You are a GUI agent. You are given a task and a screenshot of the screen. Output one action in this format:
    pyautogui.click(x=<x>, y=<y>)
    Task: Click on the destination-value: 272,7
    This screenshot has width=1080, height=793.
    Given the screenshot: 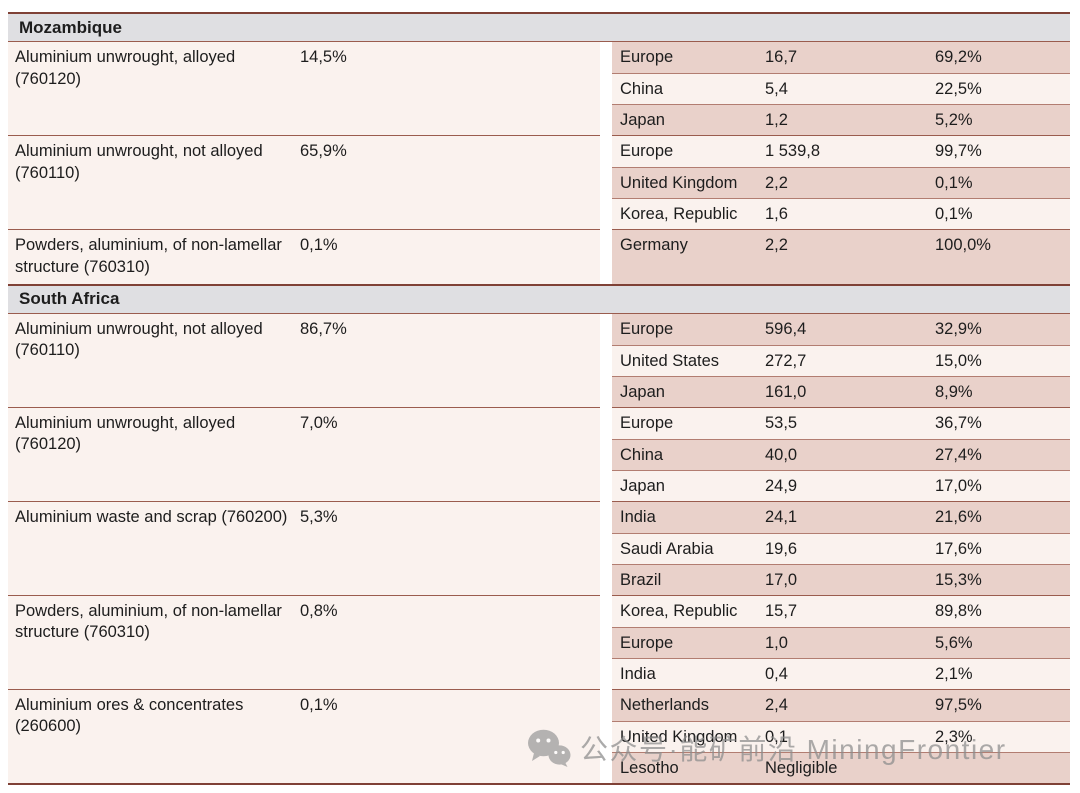 What is the action you would take?
    pyautogui.click(x=786, y=360)
    